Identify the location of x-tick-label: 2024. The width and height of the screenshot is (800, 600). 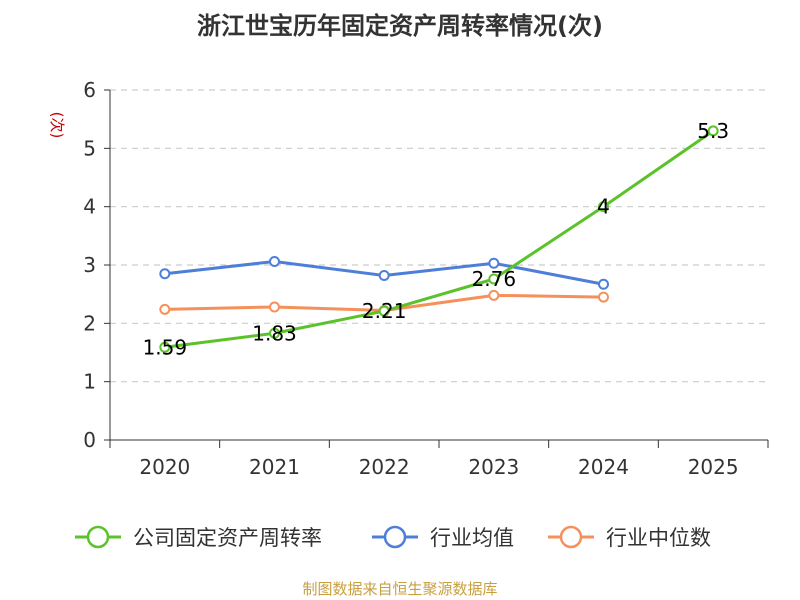
(603, 467).